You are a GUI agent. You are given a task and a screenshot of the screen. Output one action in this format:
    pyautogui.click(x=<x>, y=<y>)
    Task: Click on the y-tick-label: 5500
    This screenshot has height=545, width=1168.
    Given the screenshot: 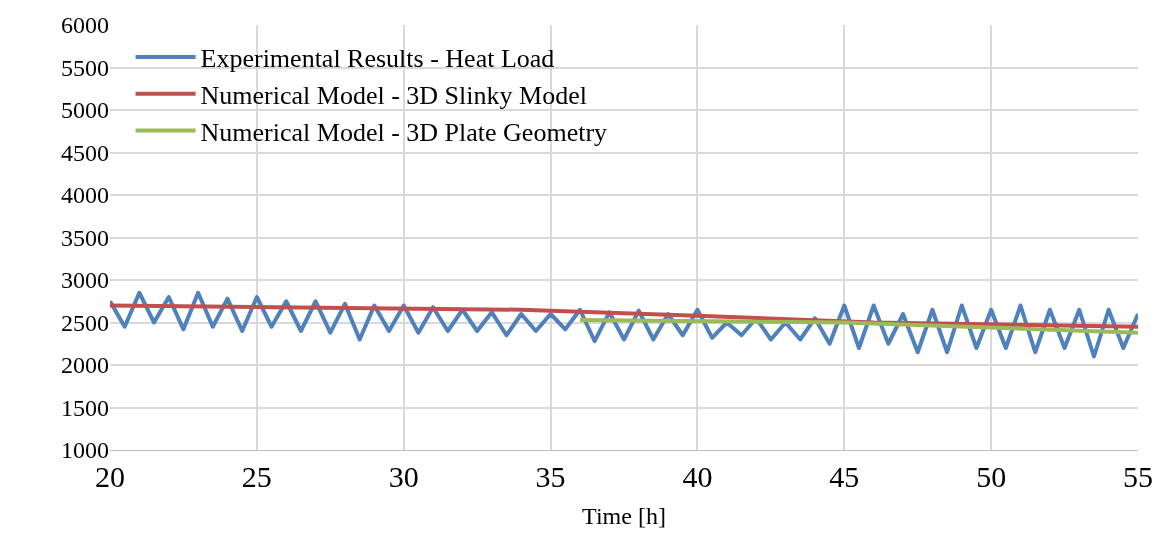 What is the action you would take?
    pyautogui.click(x=85, y=67)
    